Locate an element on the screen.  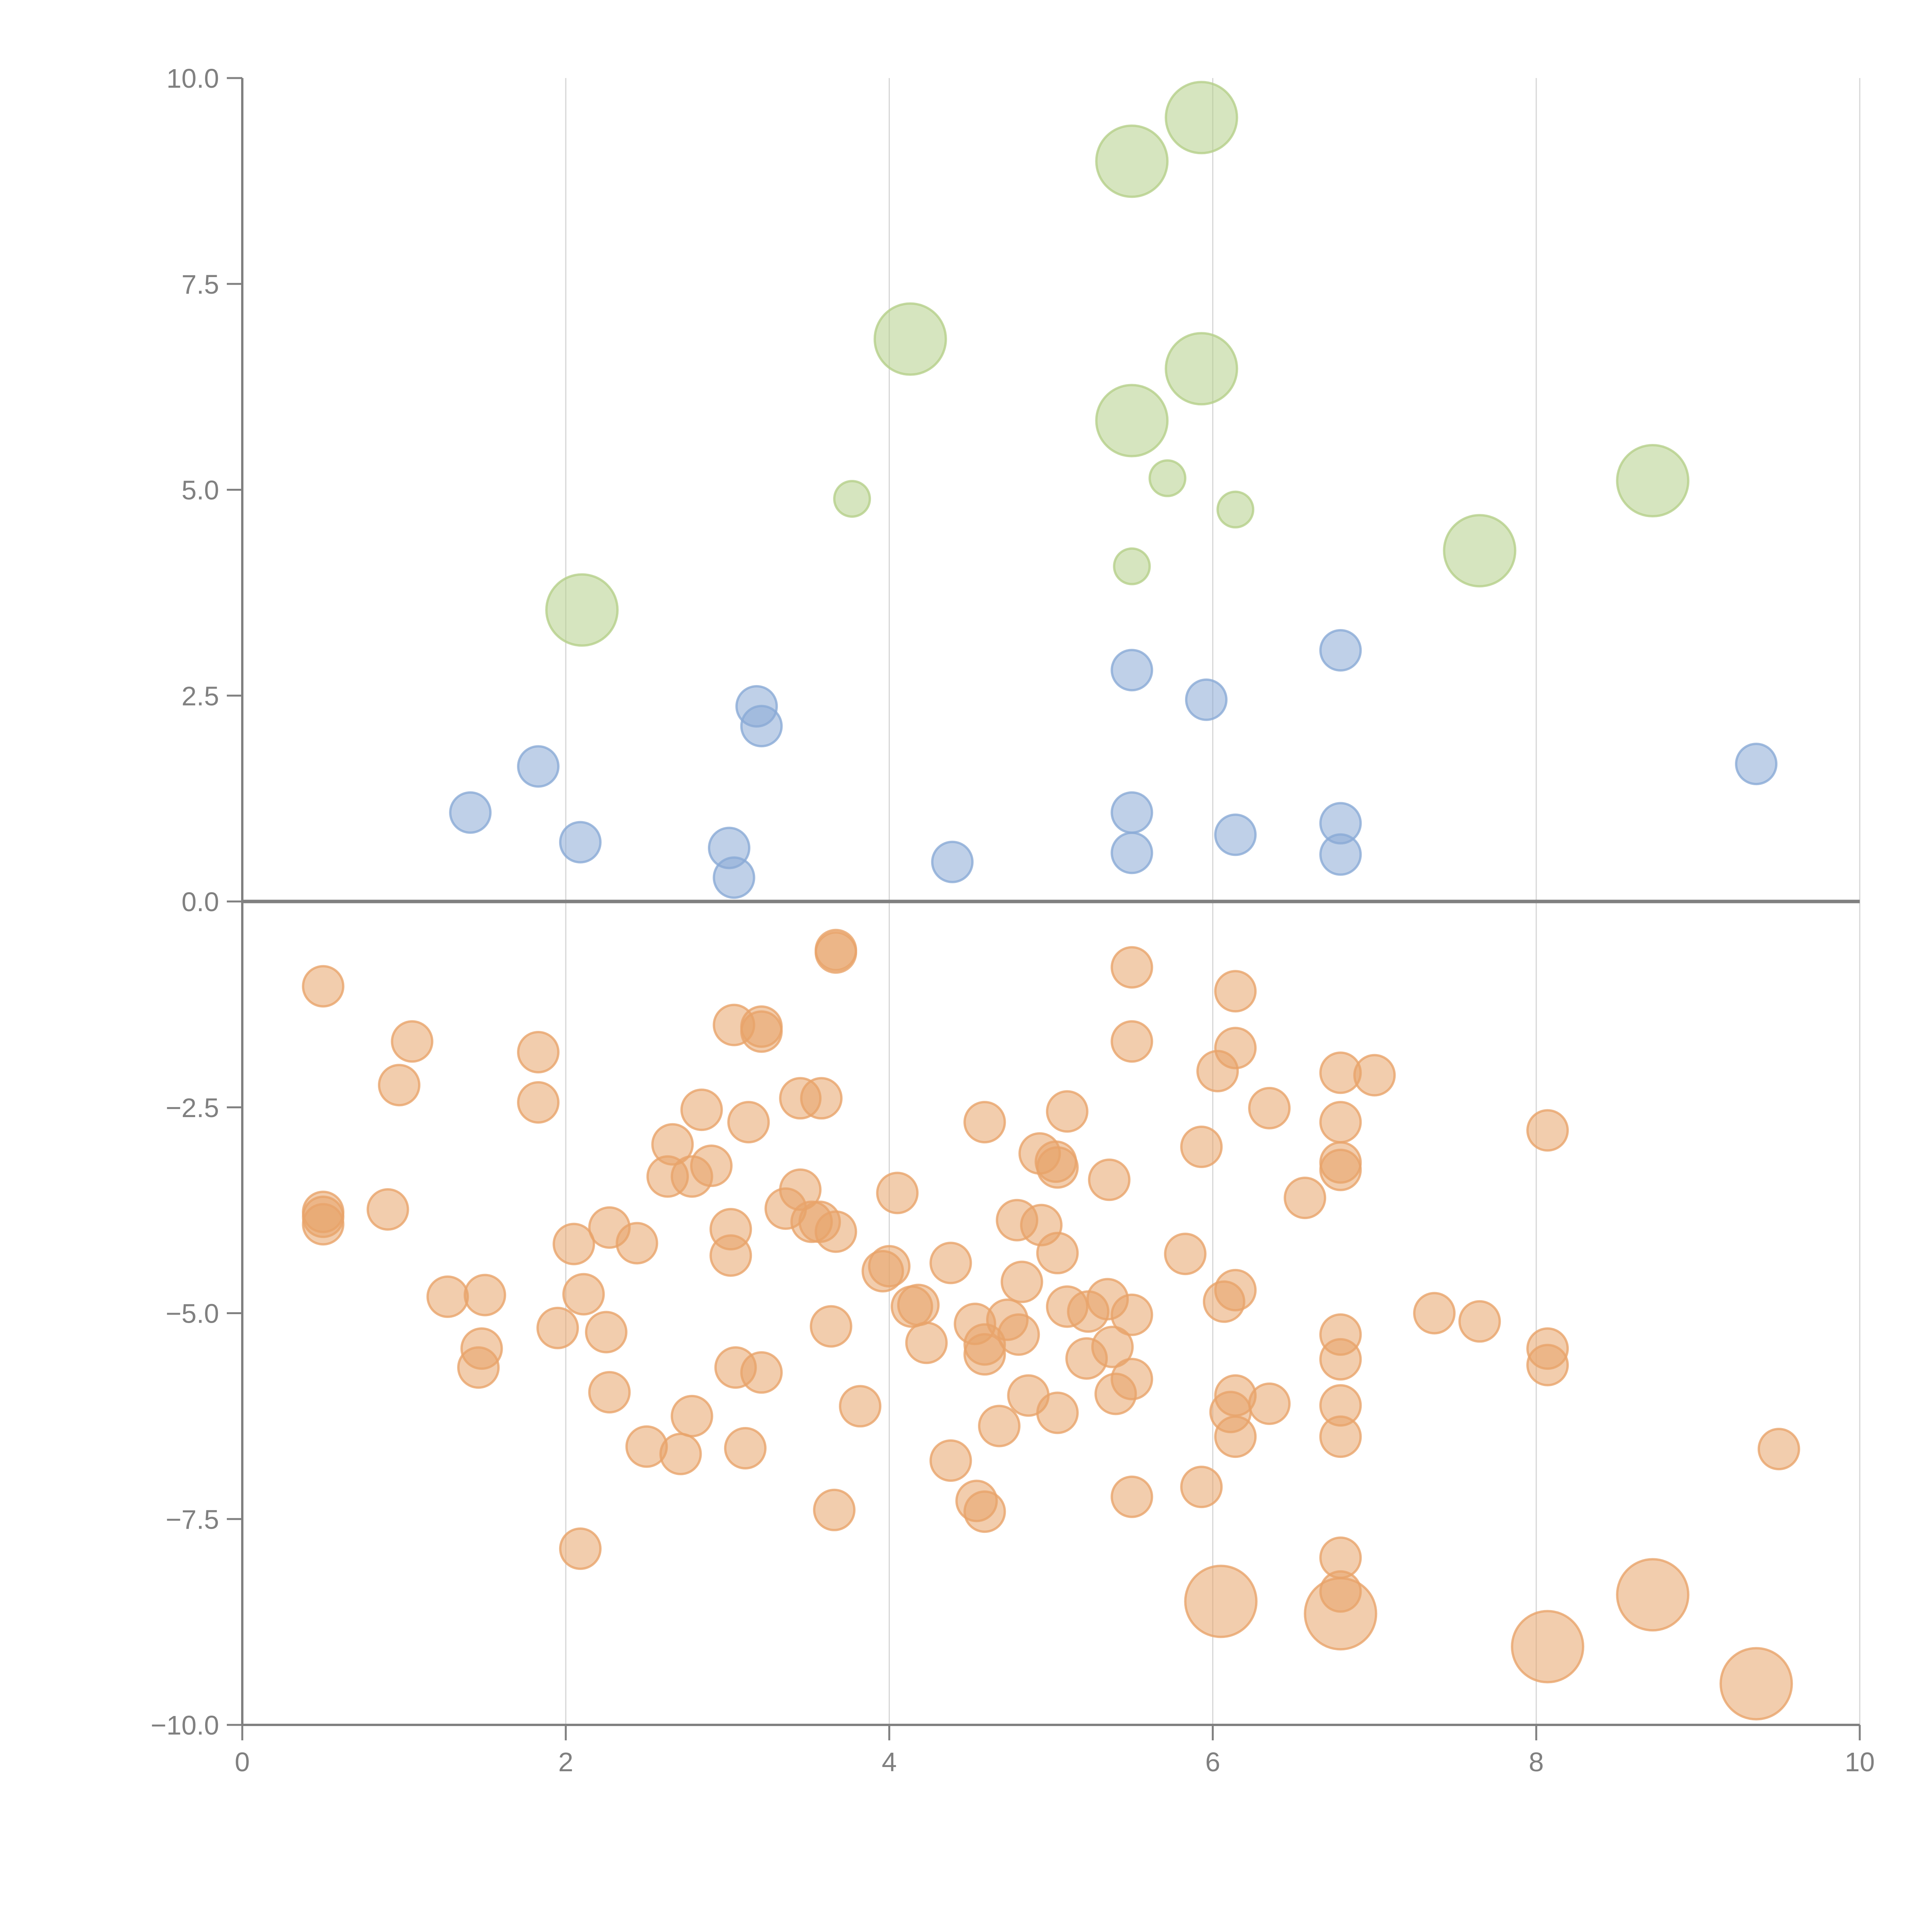
x-tick-label: 4 is located at coordinates (890, 1762).